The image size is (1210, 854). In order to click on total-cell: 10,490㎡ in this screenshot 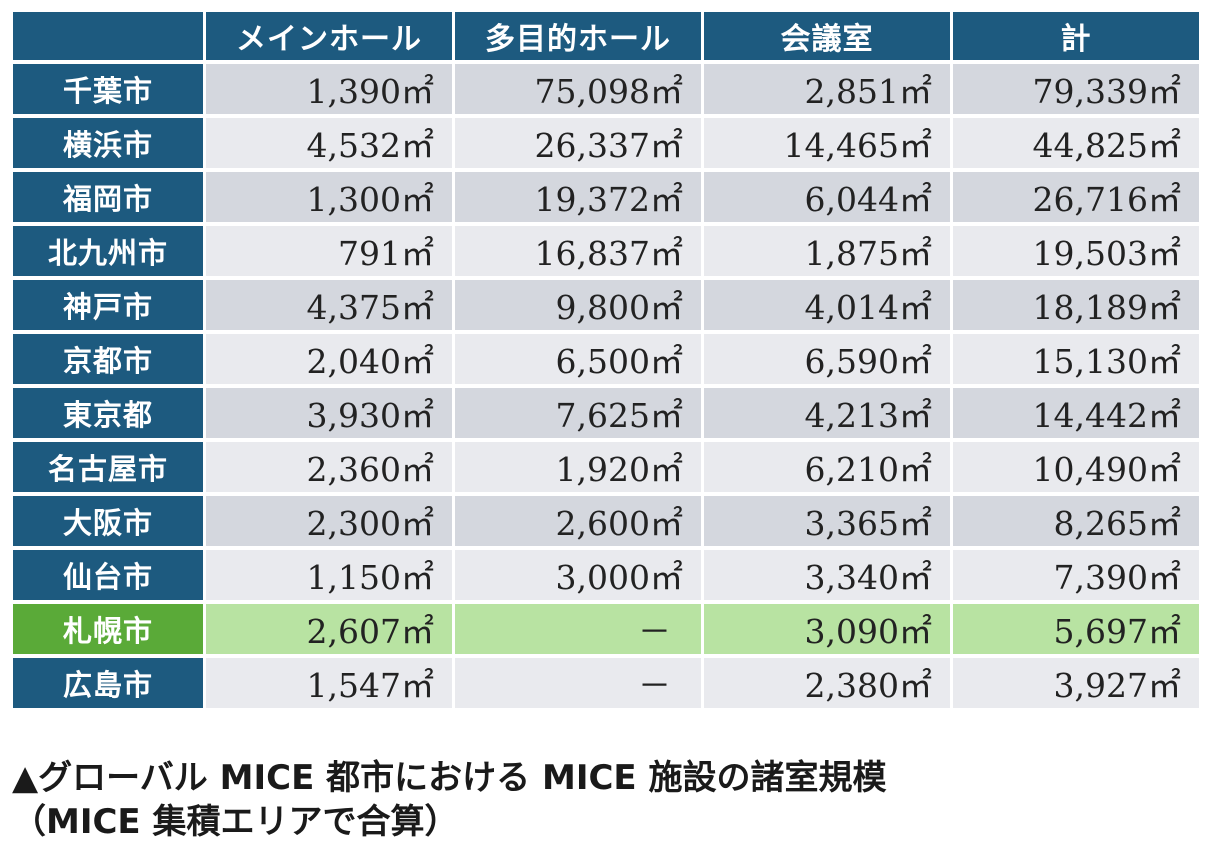, I will do `click(1076, 467)`.